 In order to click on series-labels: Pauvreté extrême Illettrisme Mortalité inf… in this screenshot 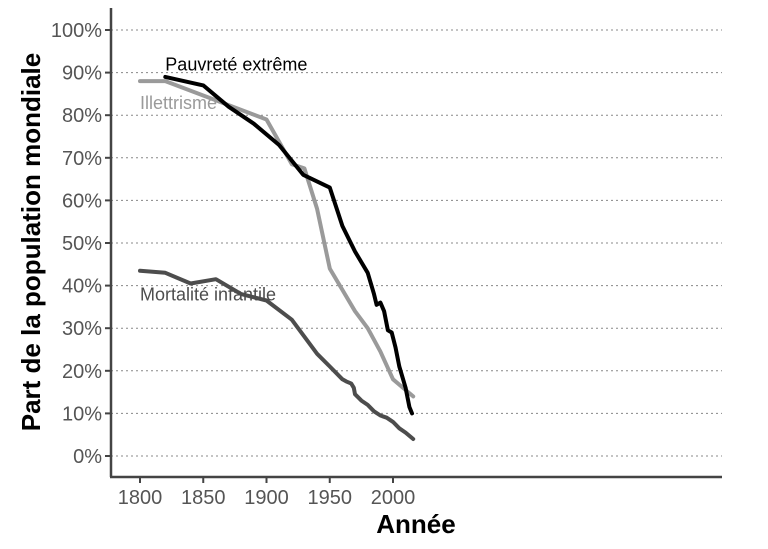, I will do `click(223, 179)`.